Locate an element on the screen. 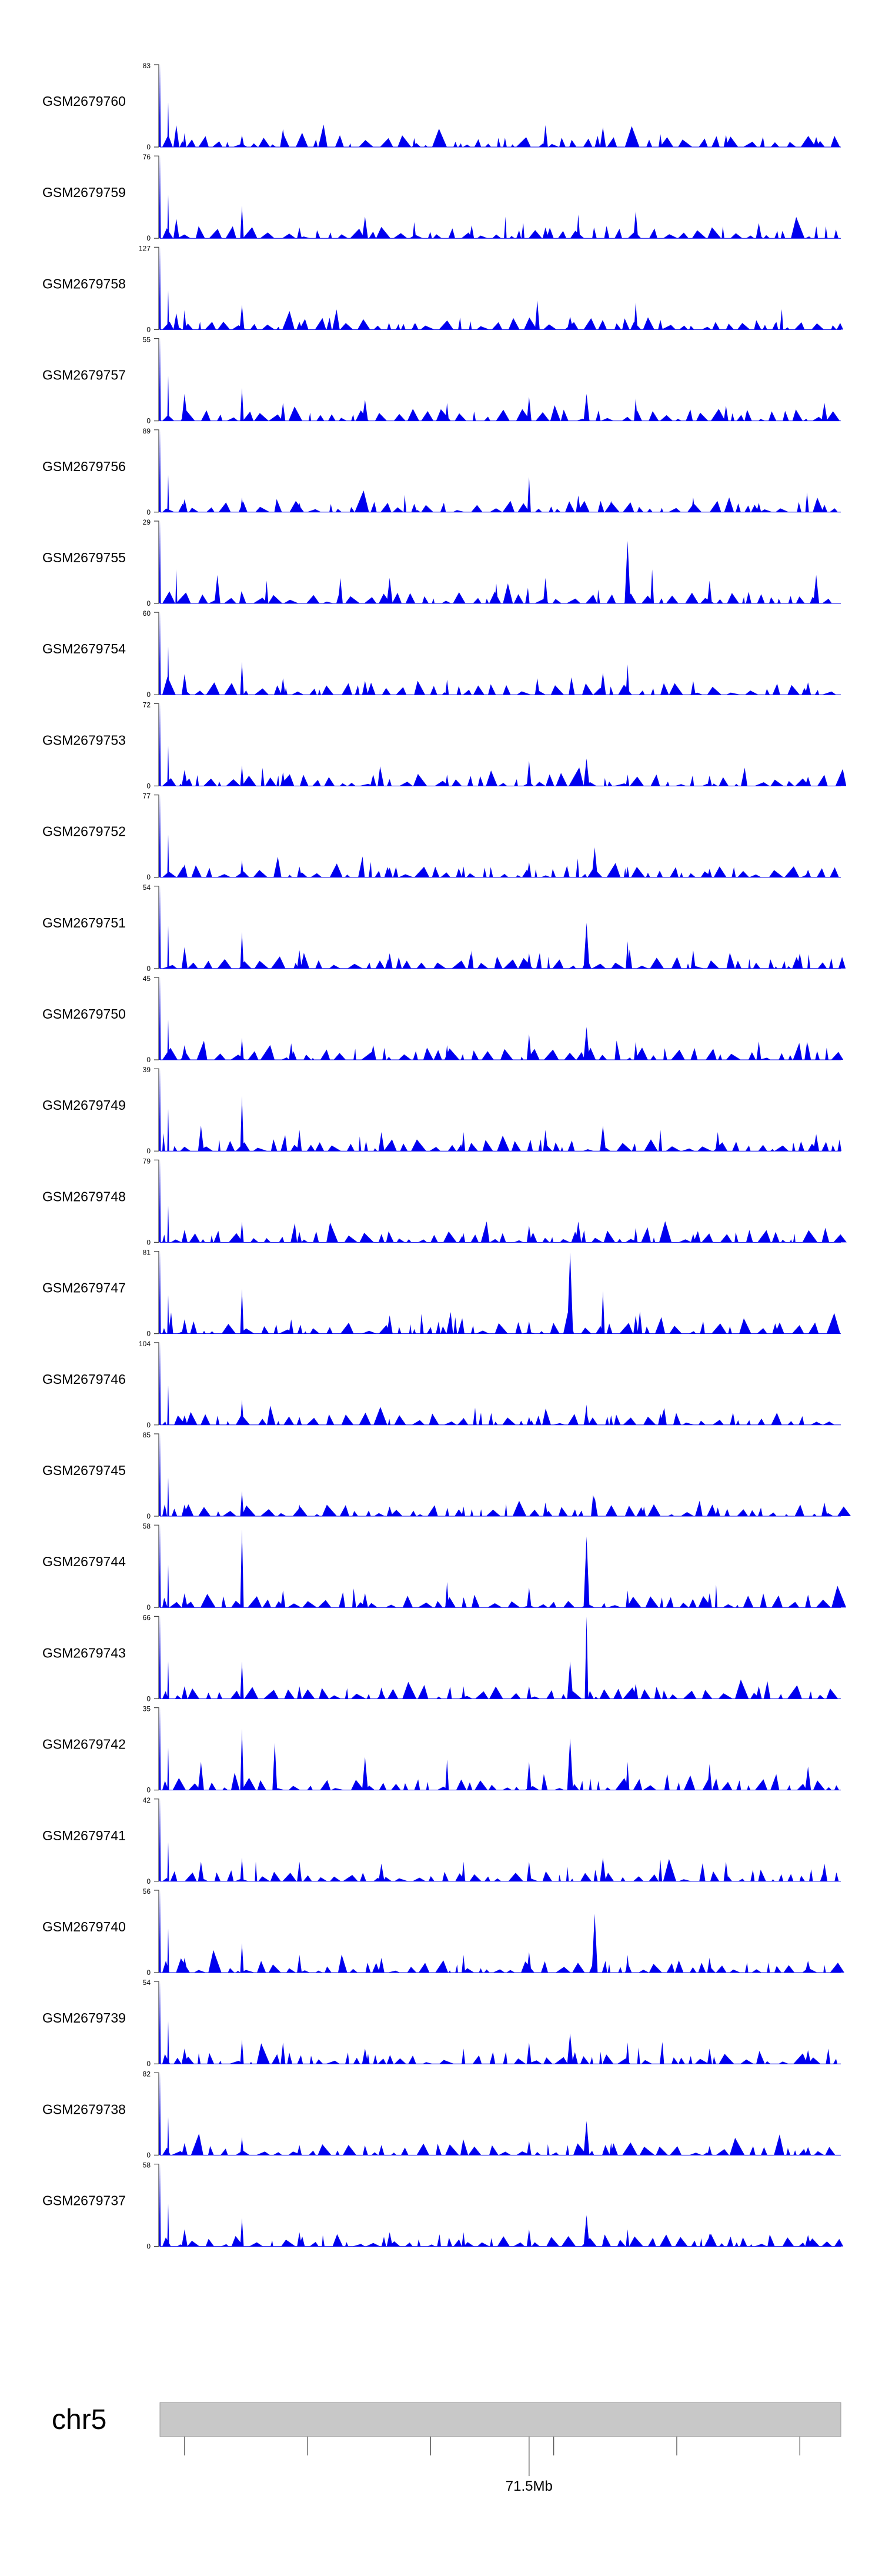 This screenshot has height=2576, width=882. track-name: GSM2679760 is located at coordinates (84, 101).